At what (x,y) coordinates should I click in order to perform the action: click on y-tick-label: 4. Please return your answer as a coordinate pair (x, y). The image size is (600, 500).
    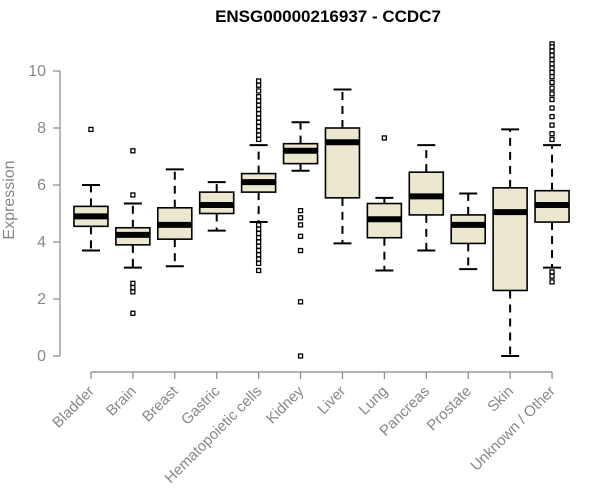
    Looking at the image, I should click on (41, 242).